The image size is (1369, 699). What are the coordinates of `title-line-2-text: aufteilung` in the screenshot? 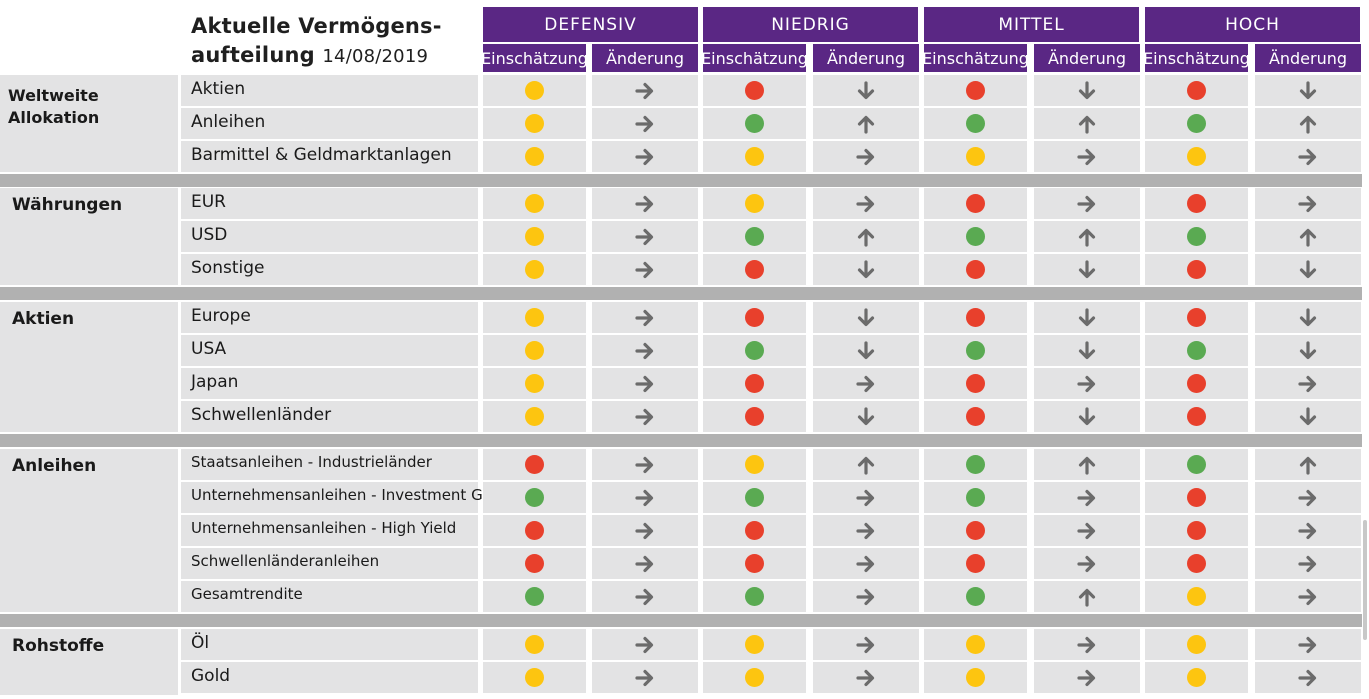 It's located at (253, 55).